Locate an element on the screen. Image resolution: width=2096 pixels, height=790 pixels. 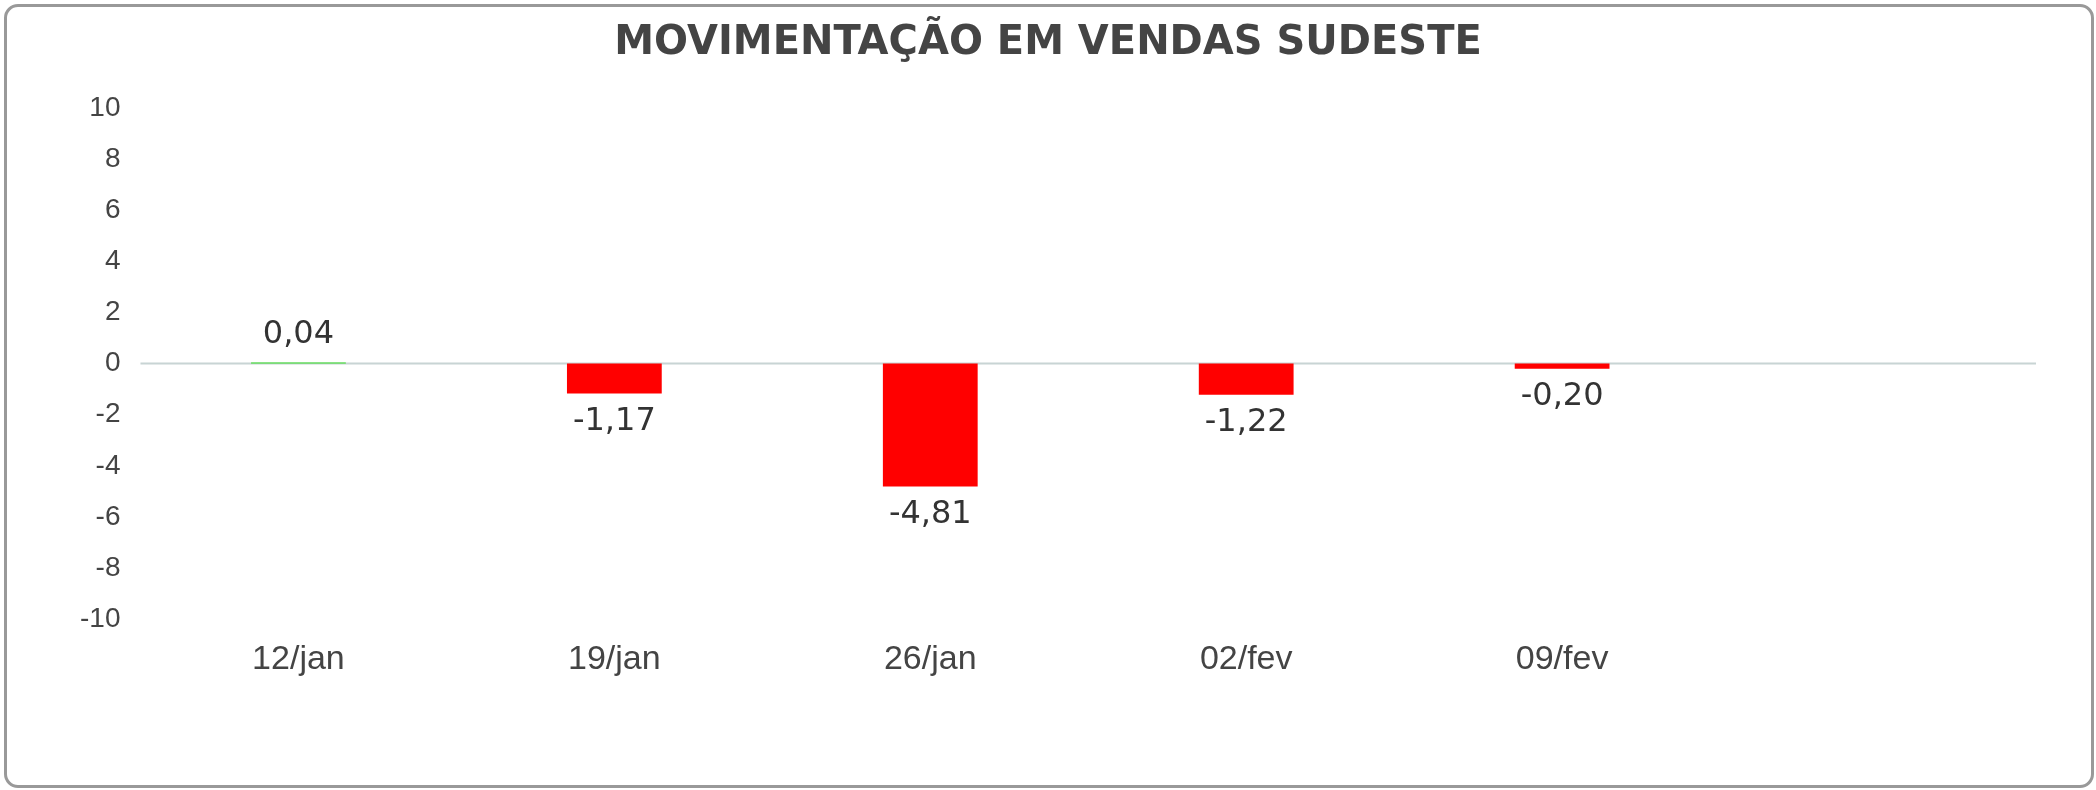
chart-title: MOVIMENTAÇÃO EM VENDAS SUDESTE is located at coordinates (1048, 39).